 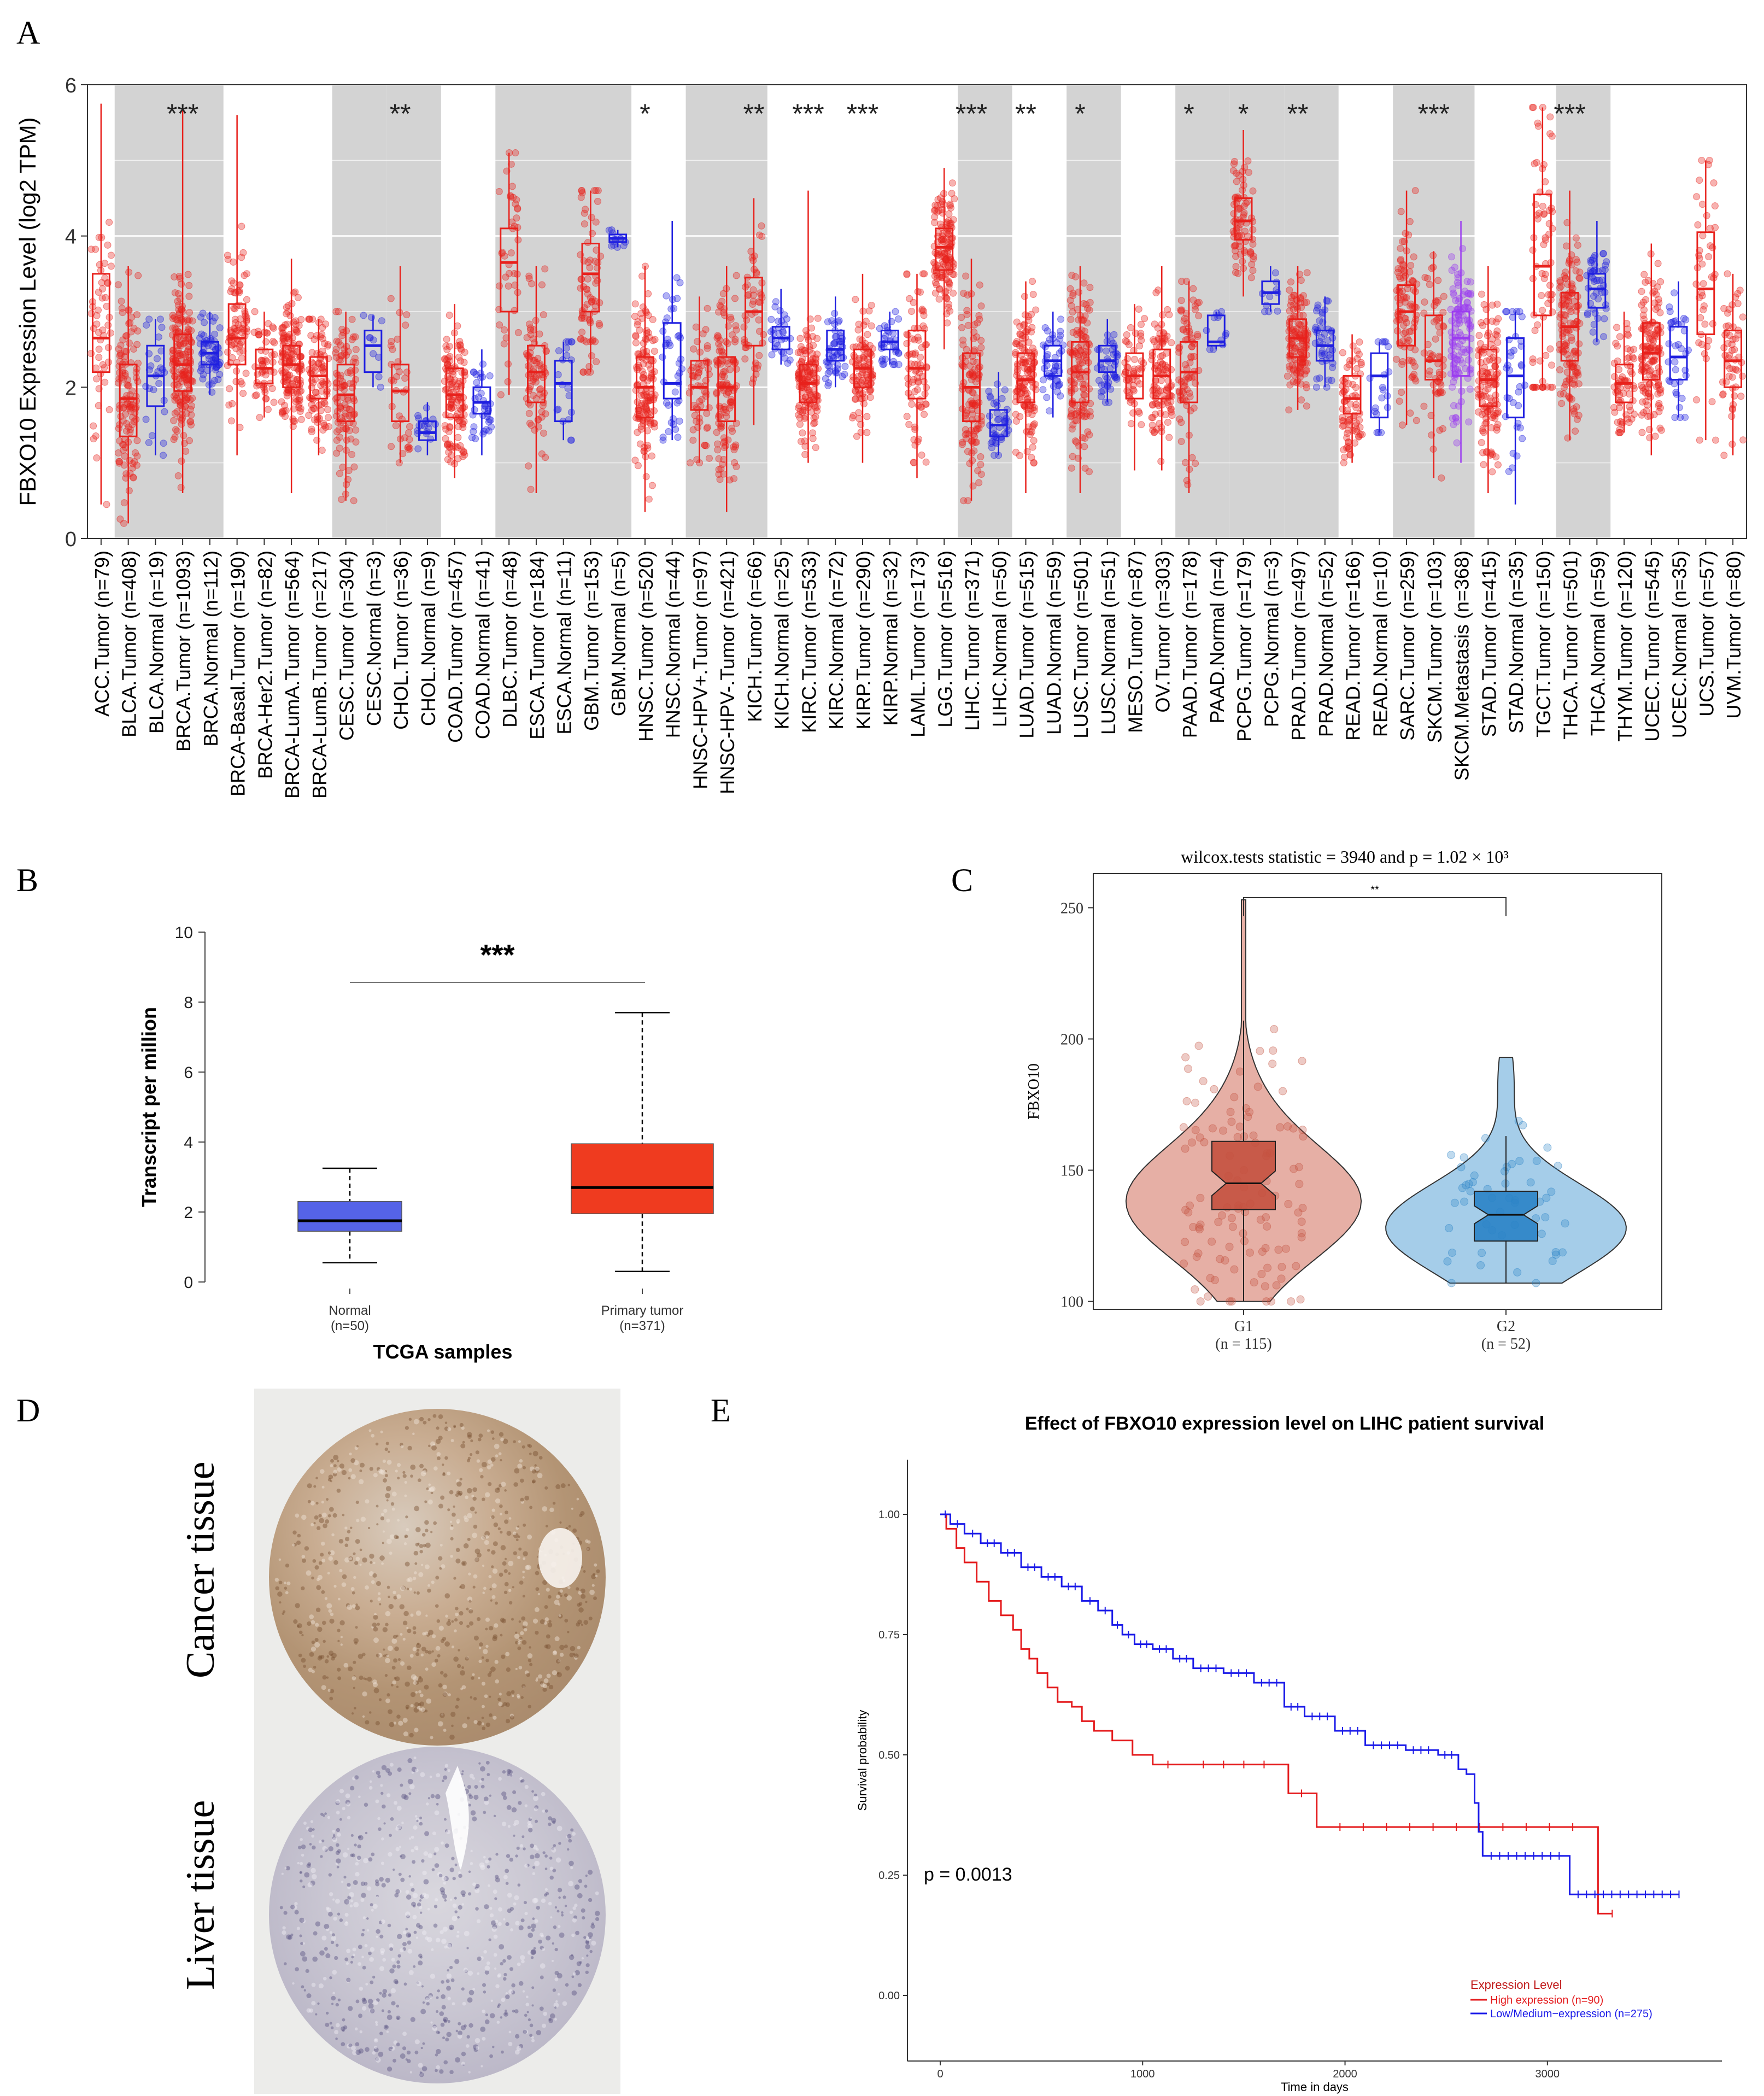 I want to click on x-tick-label: BLCA.Normal (n=19), so click(x=156, y=642).